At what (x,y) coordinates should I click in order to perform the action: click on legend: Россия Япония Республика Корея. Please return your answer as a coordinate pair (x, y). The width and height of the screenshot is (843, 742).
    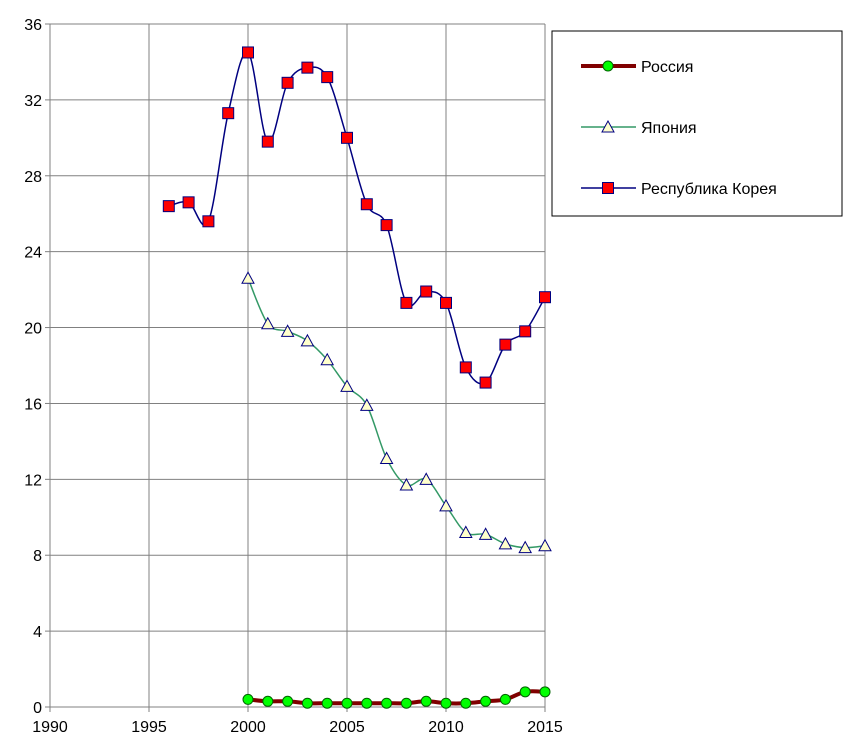
    Looking at the image, I should click on (697, 123).